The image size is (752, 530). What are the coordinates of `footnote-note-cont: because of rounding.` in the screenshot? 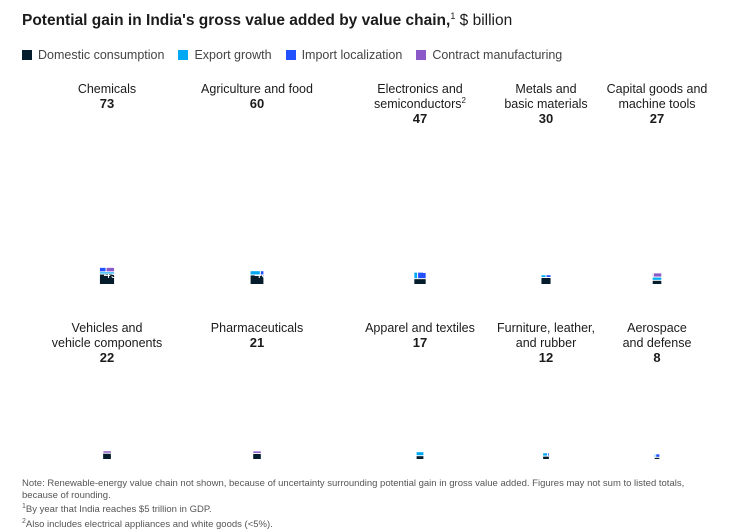 It's located at (372, 496).